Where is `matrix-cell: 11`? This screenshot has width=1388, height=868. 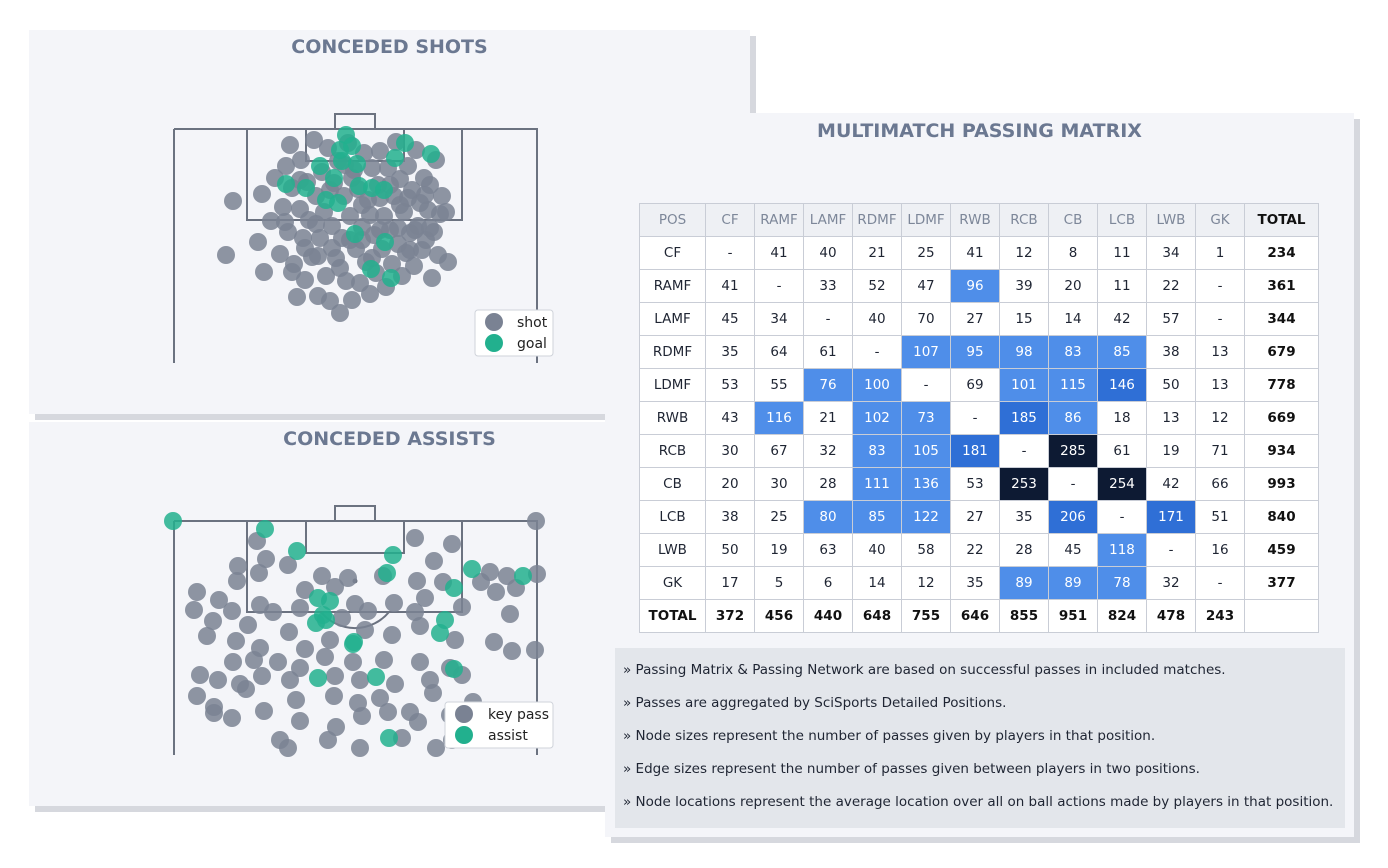
matrix-cell: 11 is located at coordinates (1122, 253).